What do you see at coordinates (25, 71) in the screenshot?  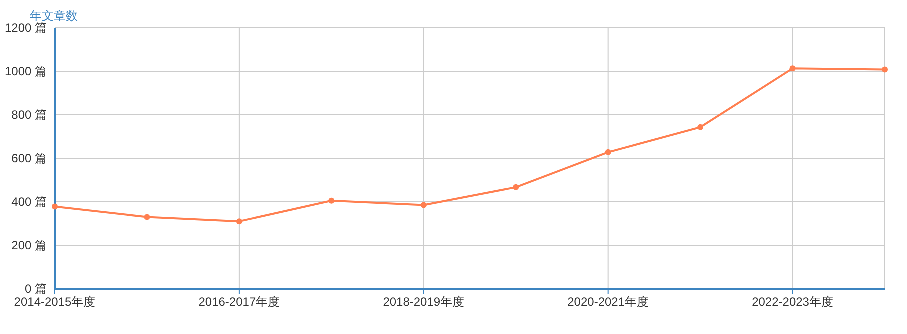 I see `y-tick-label: 1000 篇` at bounding box center [25, 71].